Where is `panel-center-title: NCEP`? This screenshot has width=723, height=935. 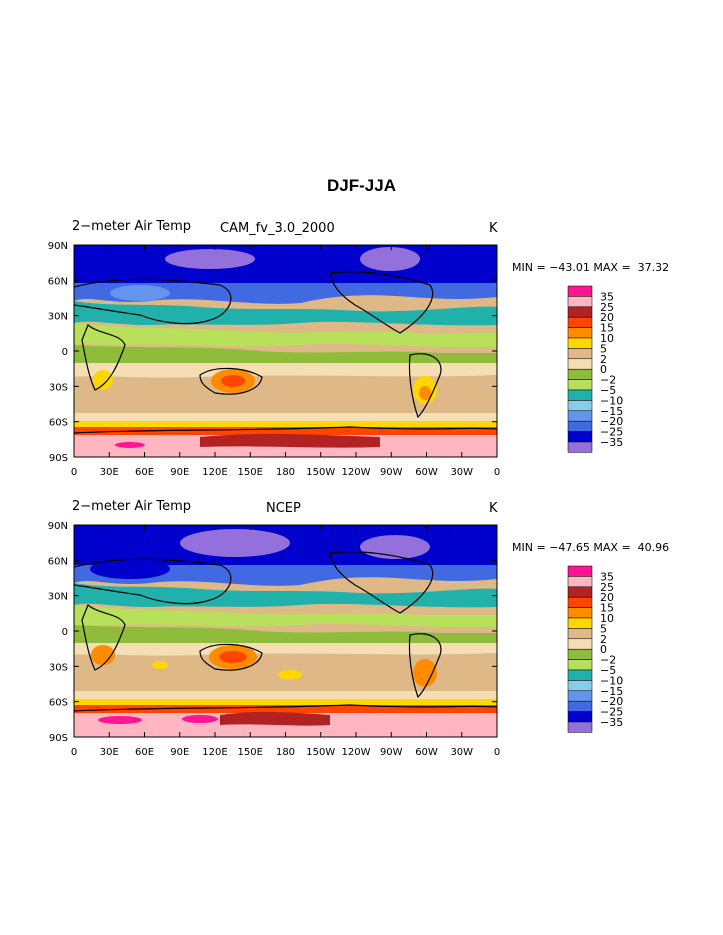 panel-center-title: NCEP is located at coordinates (283, 508).